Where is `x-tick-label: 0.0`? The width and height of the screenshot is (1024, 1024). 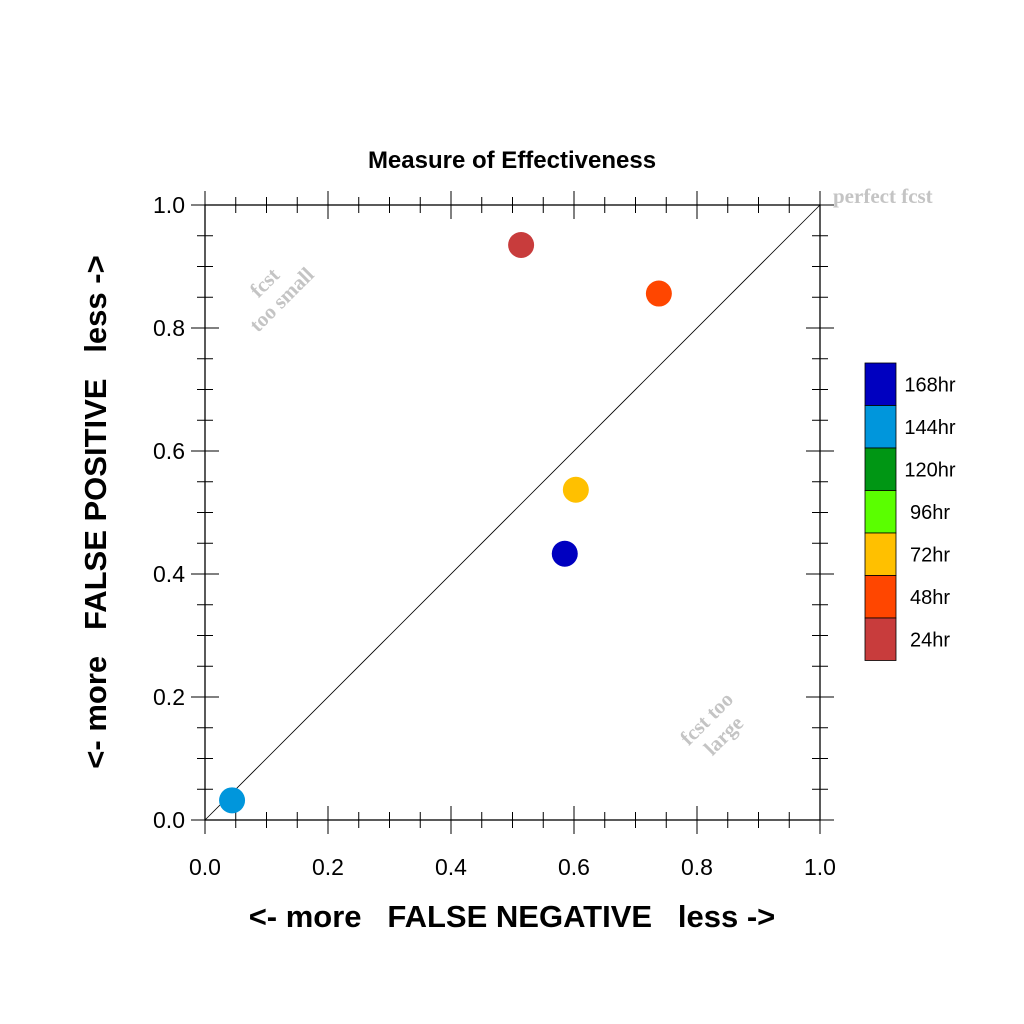 x-tick-label: 0.0 is located at coordinates (205, 867).